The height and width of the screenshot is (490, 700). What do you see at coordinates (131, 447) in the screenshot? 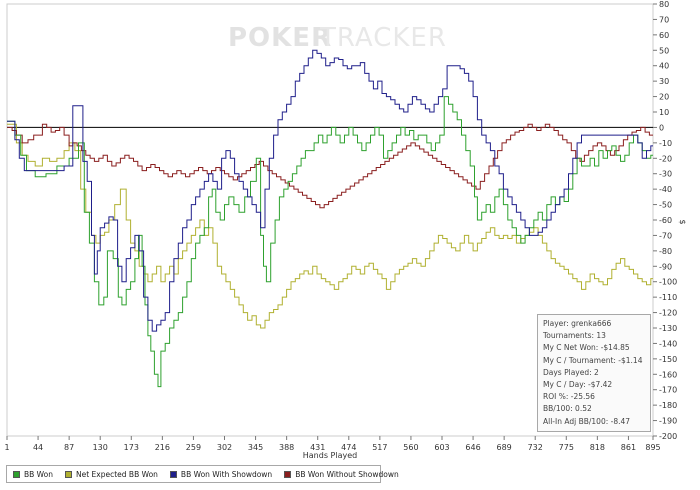
I see `x-tick-label: 173` at bounding box center [131, 447].